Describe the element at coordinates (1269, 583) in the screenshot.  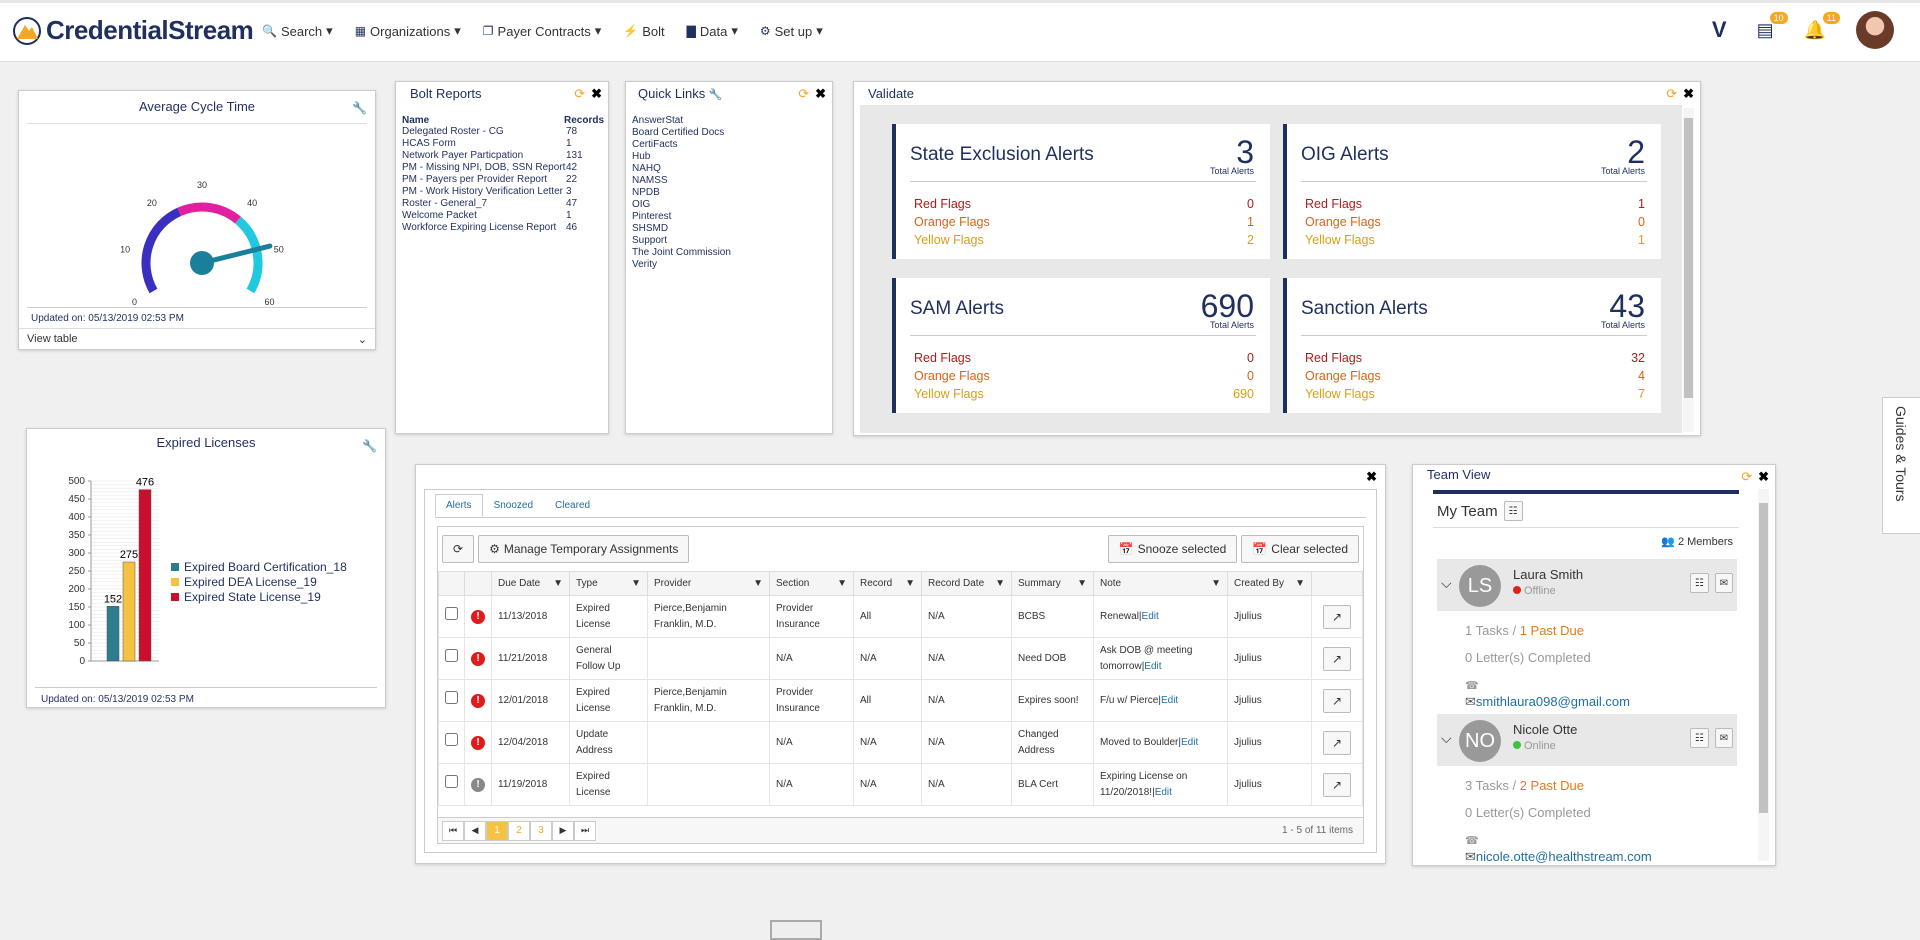
I see `column-header: Created By ▼` at that location.